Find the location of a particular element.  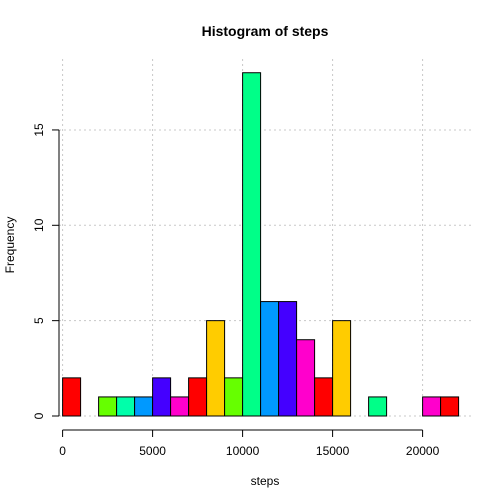

x-tick-label: 15000 is located at coordinates (333, 451).